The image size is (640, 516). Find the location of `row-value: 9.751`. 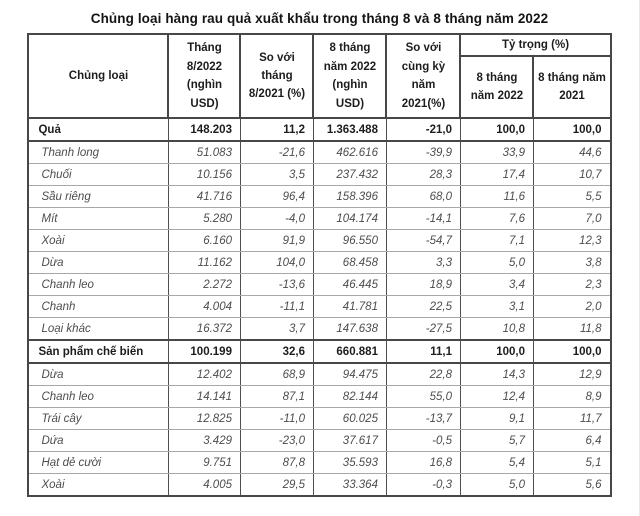

row-value: 9.751 is located at coordinates (204, 463).